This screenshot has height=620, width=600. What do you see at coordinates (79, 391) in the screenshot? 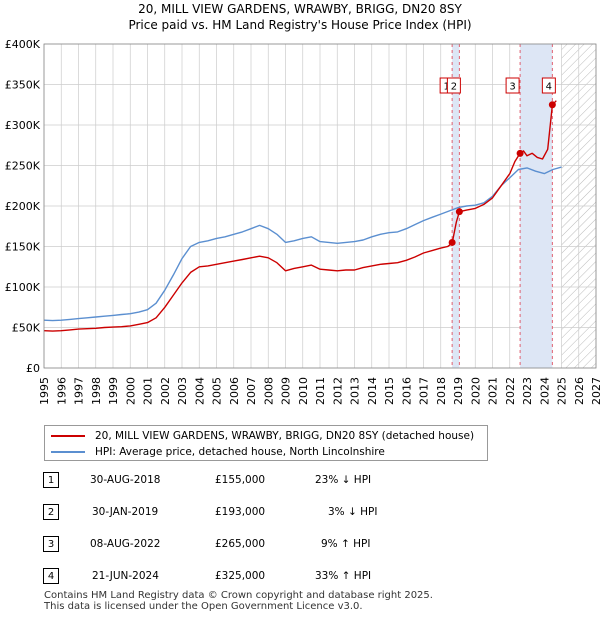
I see `x-tick-label: 1997` at bounding box center [79, 391].